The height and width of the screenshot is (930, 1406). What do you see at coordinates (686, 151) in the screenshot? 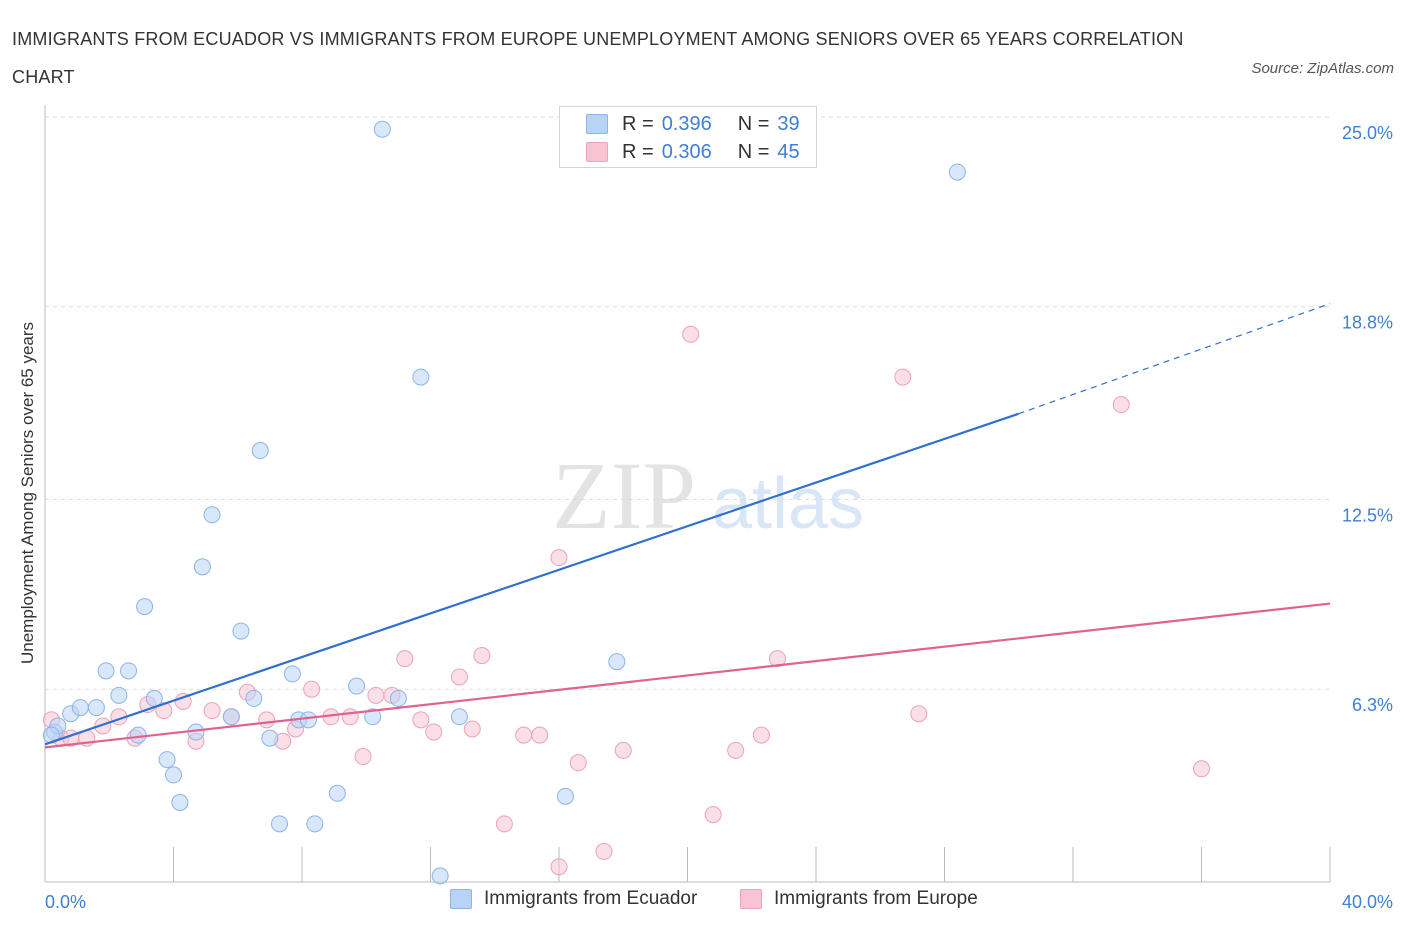
I see `r-value-europe: 0.306` at bounding box center [686, 151].